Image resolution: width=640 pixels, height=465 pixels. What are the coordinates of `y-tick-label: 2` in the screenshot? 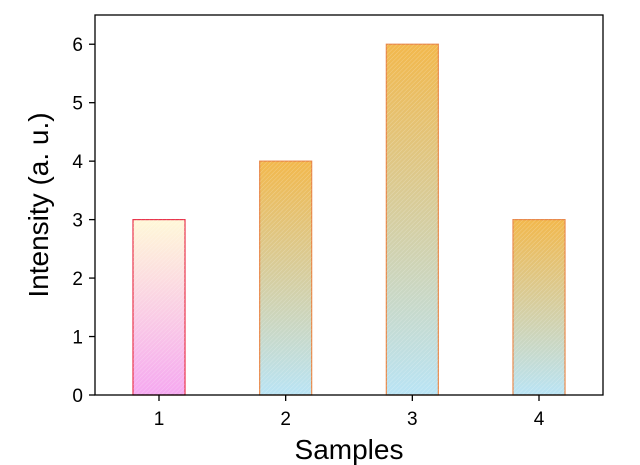 It's located at (77, 279).